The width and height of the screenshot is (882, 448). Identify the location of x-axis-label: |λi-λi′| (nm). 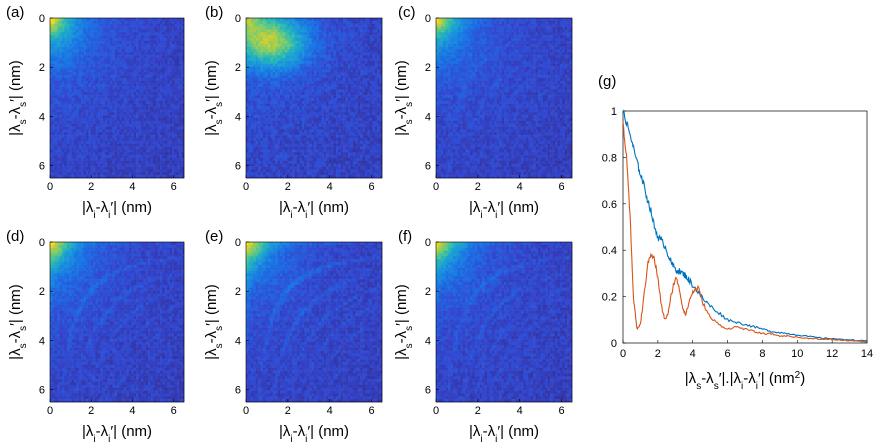
(117, 210).